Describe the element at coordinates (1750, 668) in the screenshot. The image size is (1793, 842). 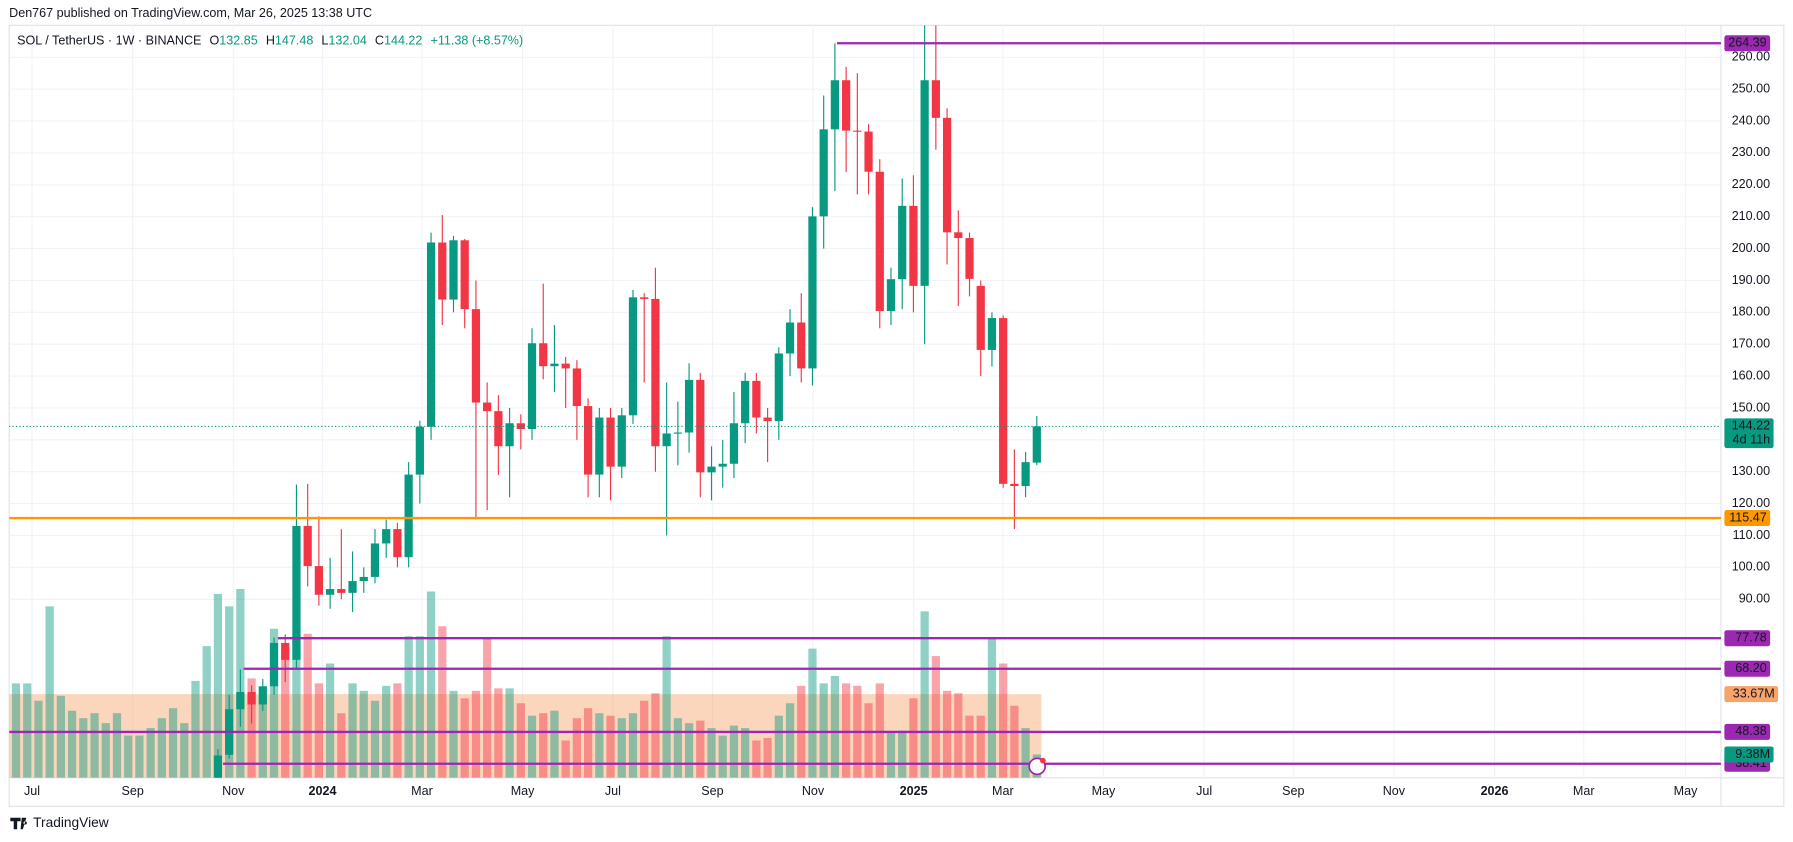
I see `level-label: 68.20` at that location.